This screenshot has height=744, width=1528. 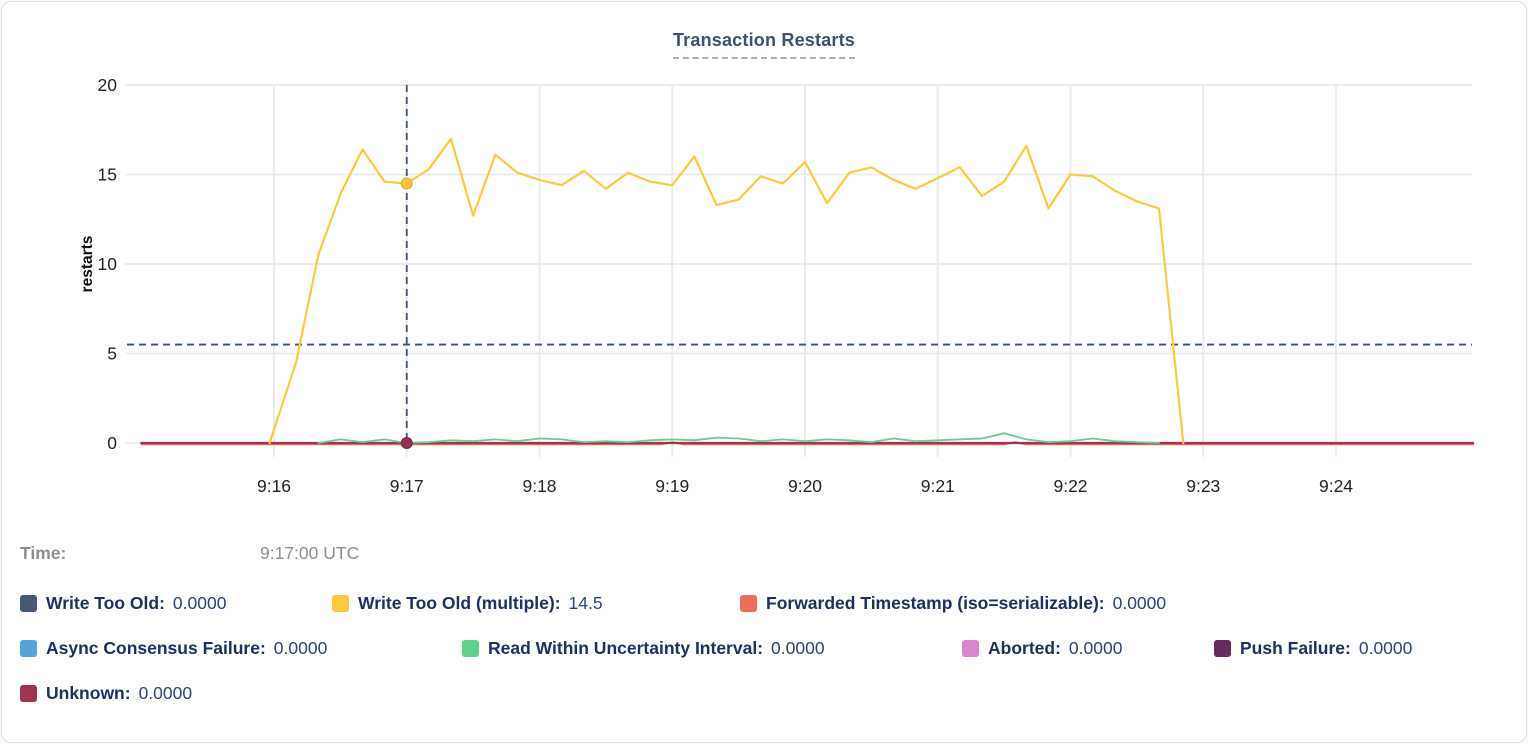 What do you see at coordinates (764, 556) in the screenshot?
I see `hover-time-row: Time: 9:17:00 UTC` at bounding box center [764, 556].